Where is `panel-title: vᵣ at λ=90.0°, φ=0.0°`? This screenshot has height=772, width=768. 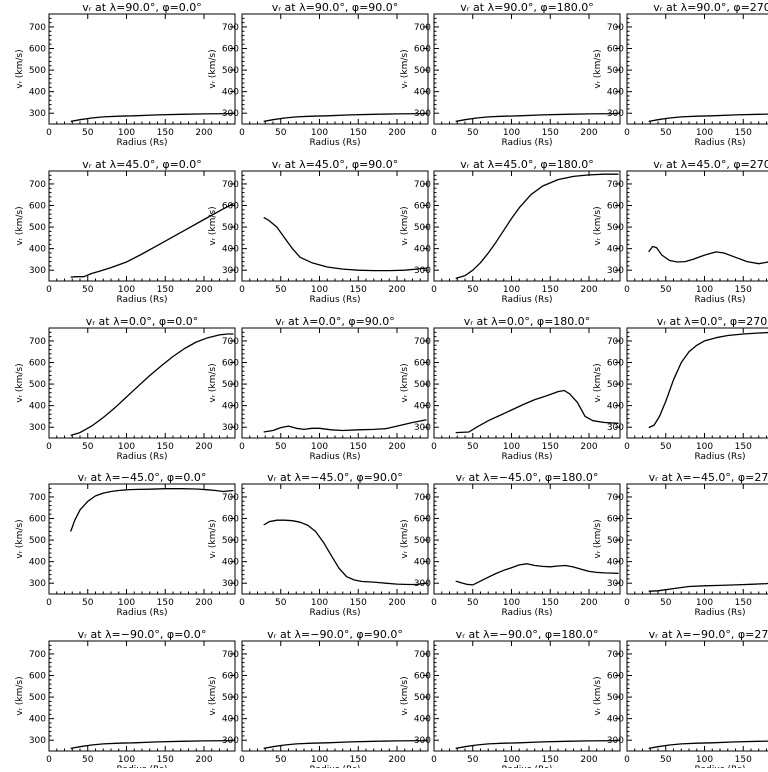 panel-title: vᵣ at λ=90.0°, φ=0.0° is located at coordinates (142, 7).